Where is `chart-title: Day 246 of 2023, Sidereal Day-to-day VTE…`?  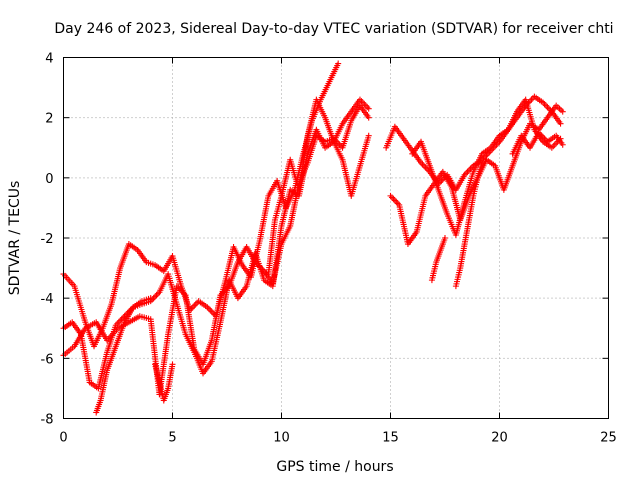 chart-title: Day 246 of 2023, Sidereal Day-to-day VTE… is located at coordinates (333, 29).